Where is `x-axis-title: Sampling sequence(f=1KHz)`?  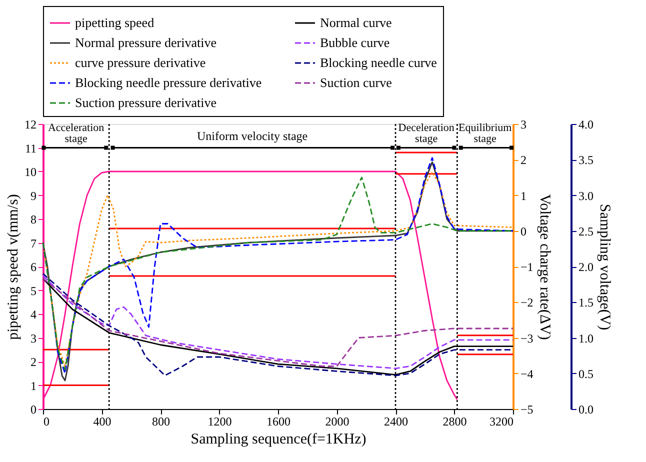
x-axis-title: Sampling sequence(f=1KHz) is located at coordinates (278, 440).